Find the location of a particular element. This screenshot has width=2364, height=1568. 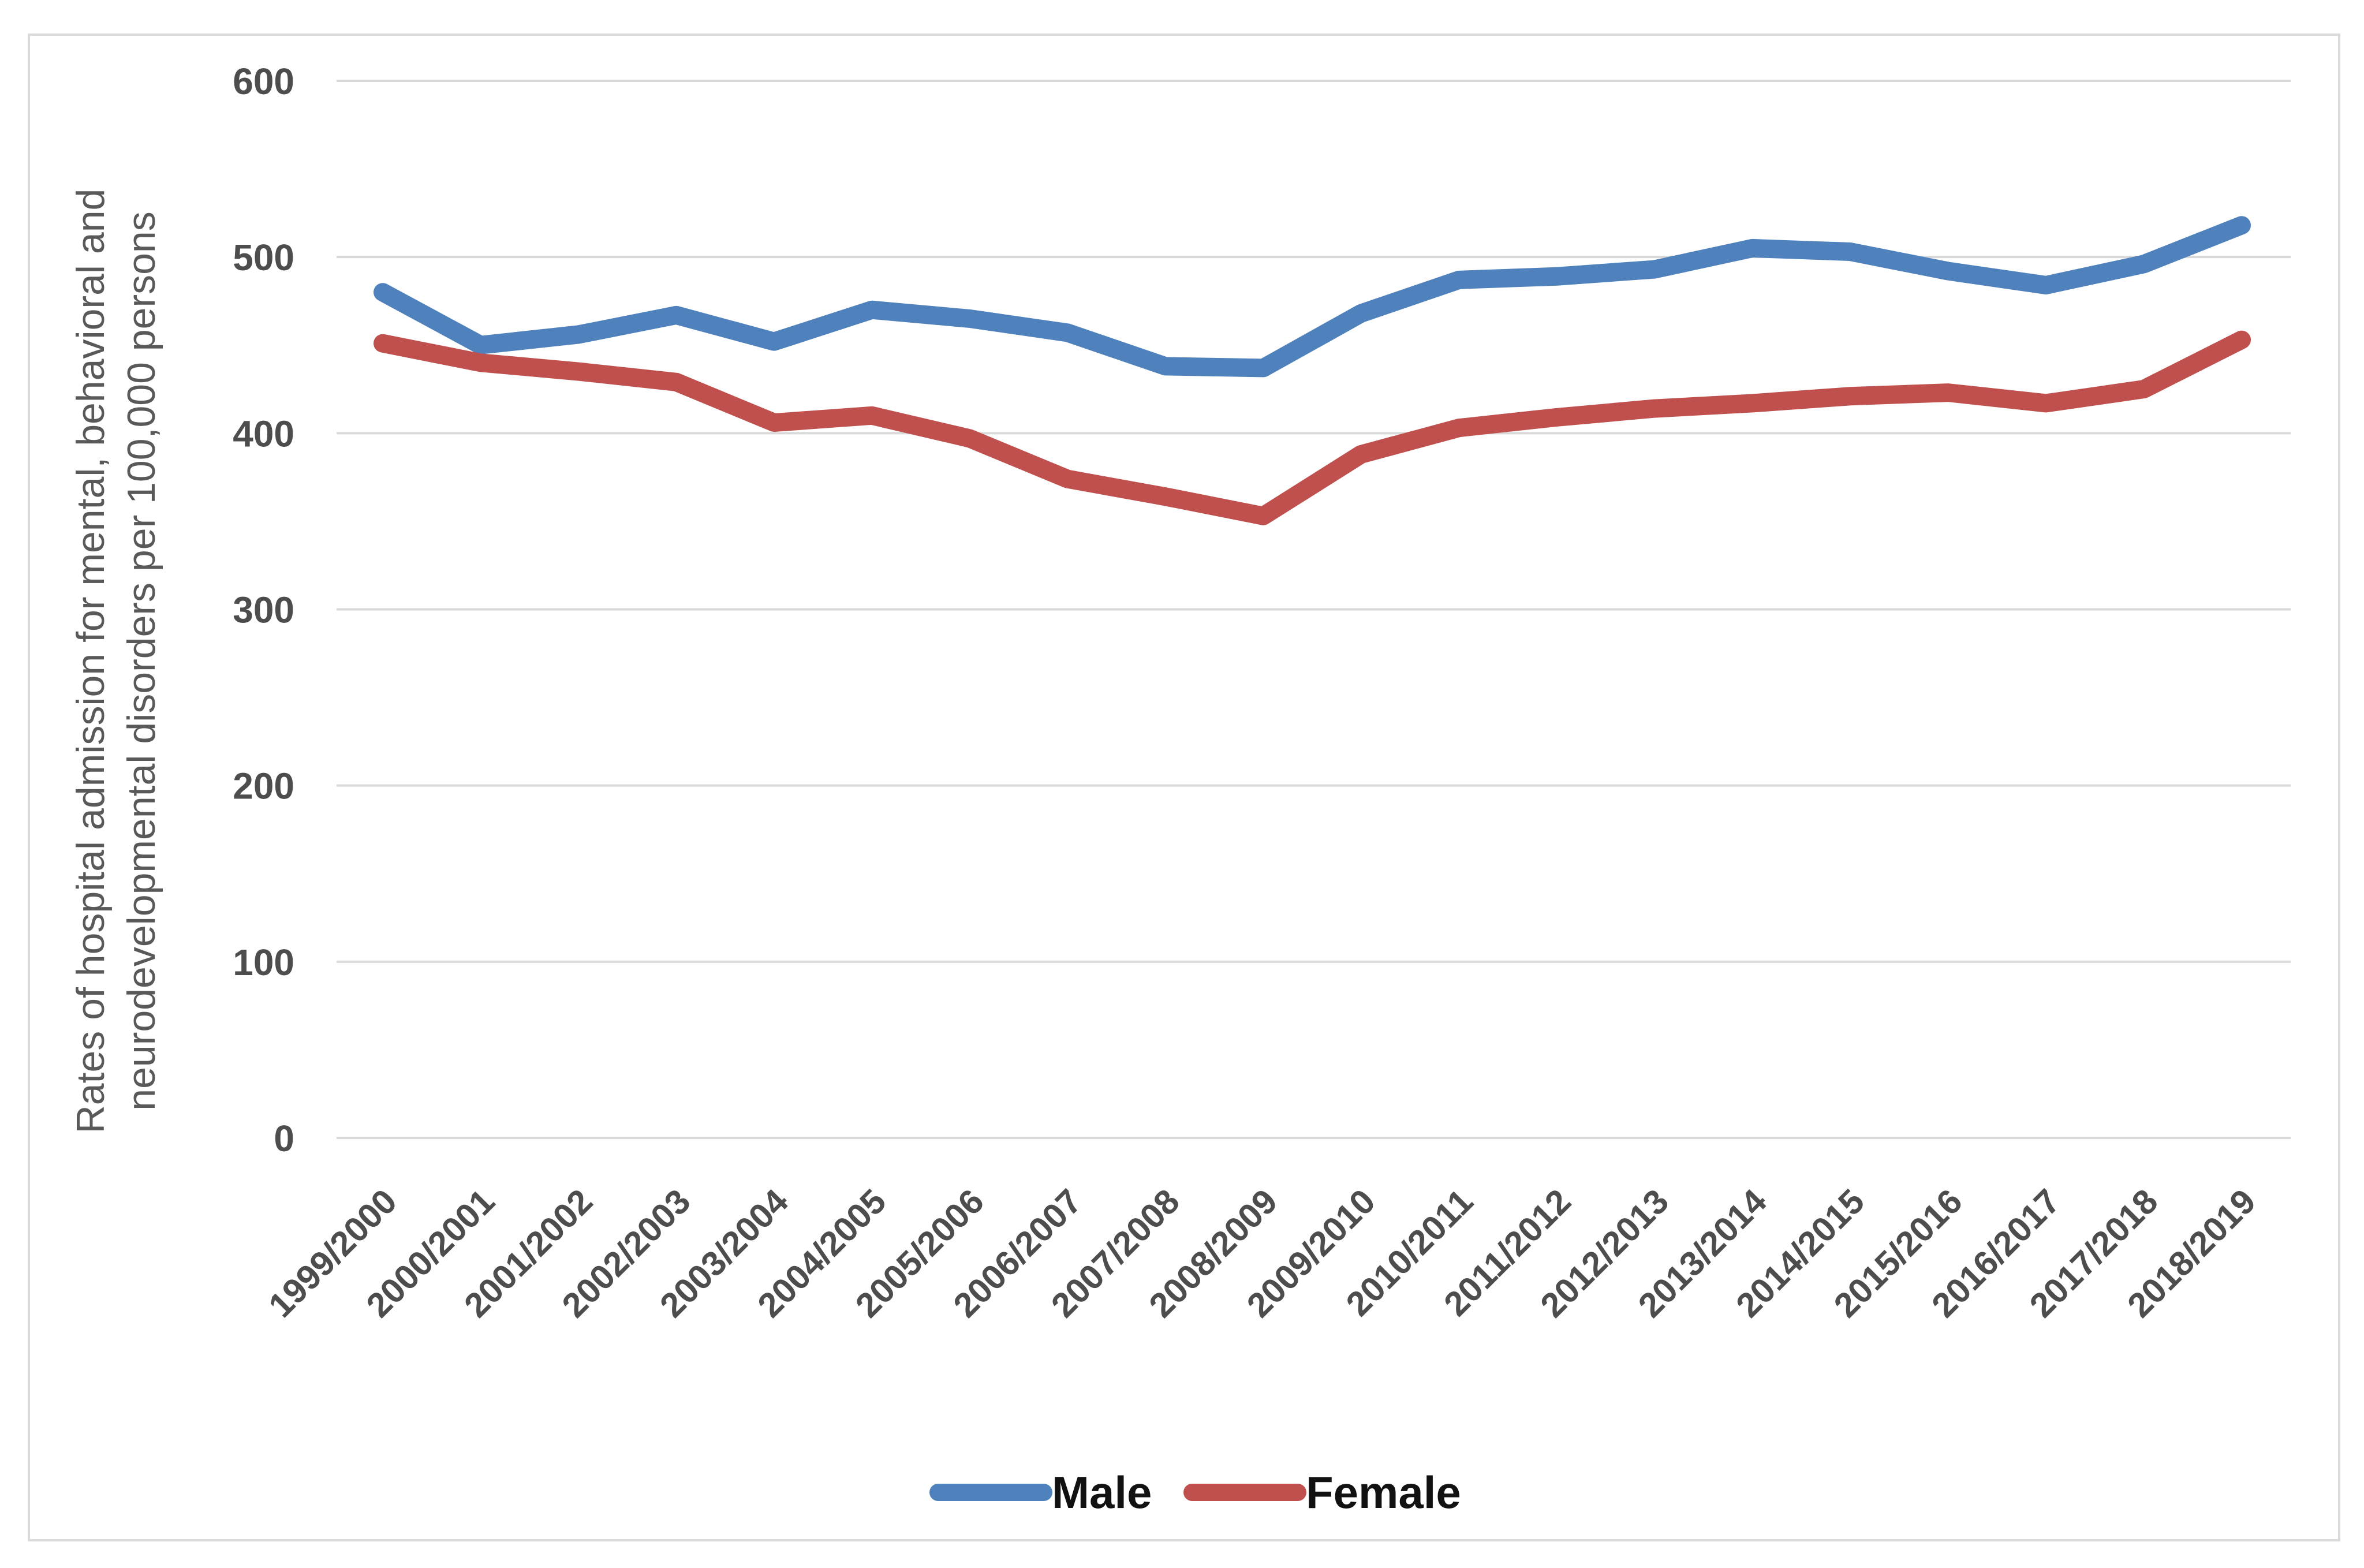

y-tick-label-600: 600 is located at coordinates (263, 81).